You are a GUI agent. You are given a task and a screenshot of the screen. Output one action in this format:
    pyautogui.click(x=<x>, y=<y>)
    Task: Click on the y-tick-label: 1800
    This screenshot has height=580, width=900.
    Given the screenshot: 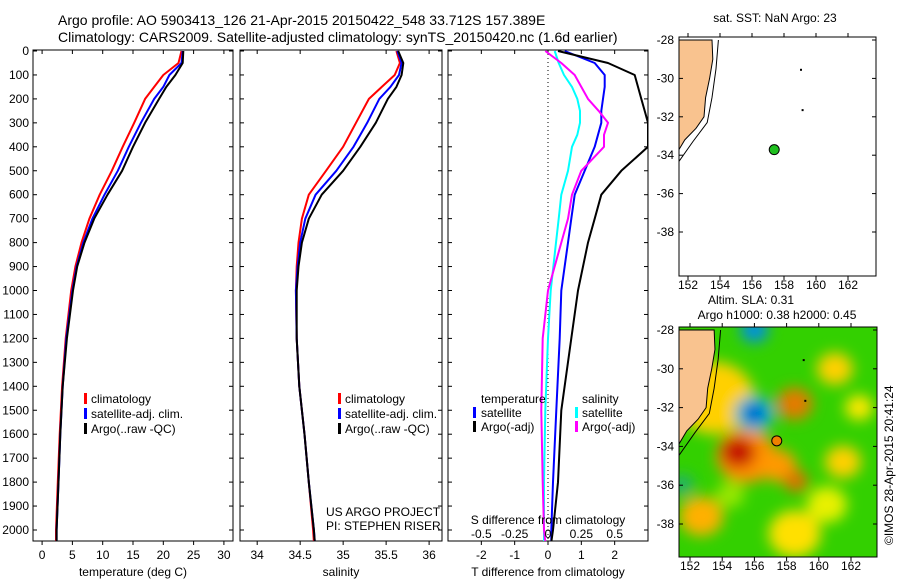 What is the action you would take?
    pyautogui.click(x=15, y=482)
    